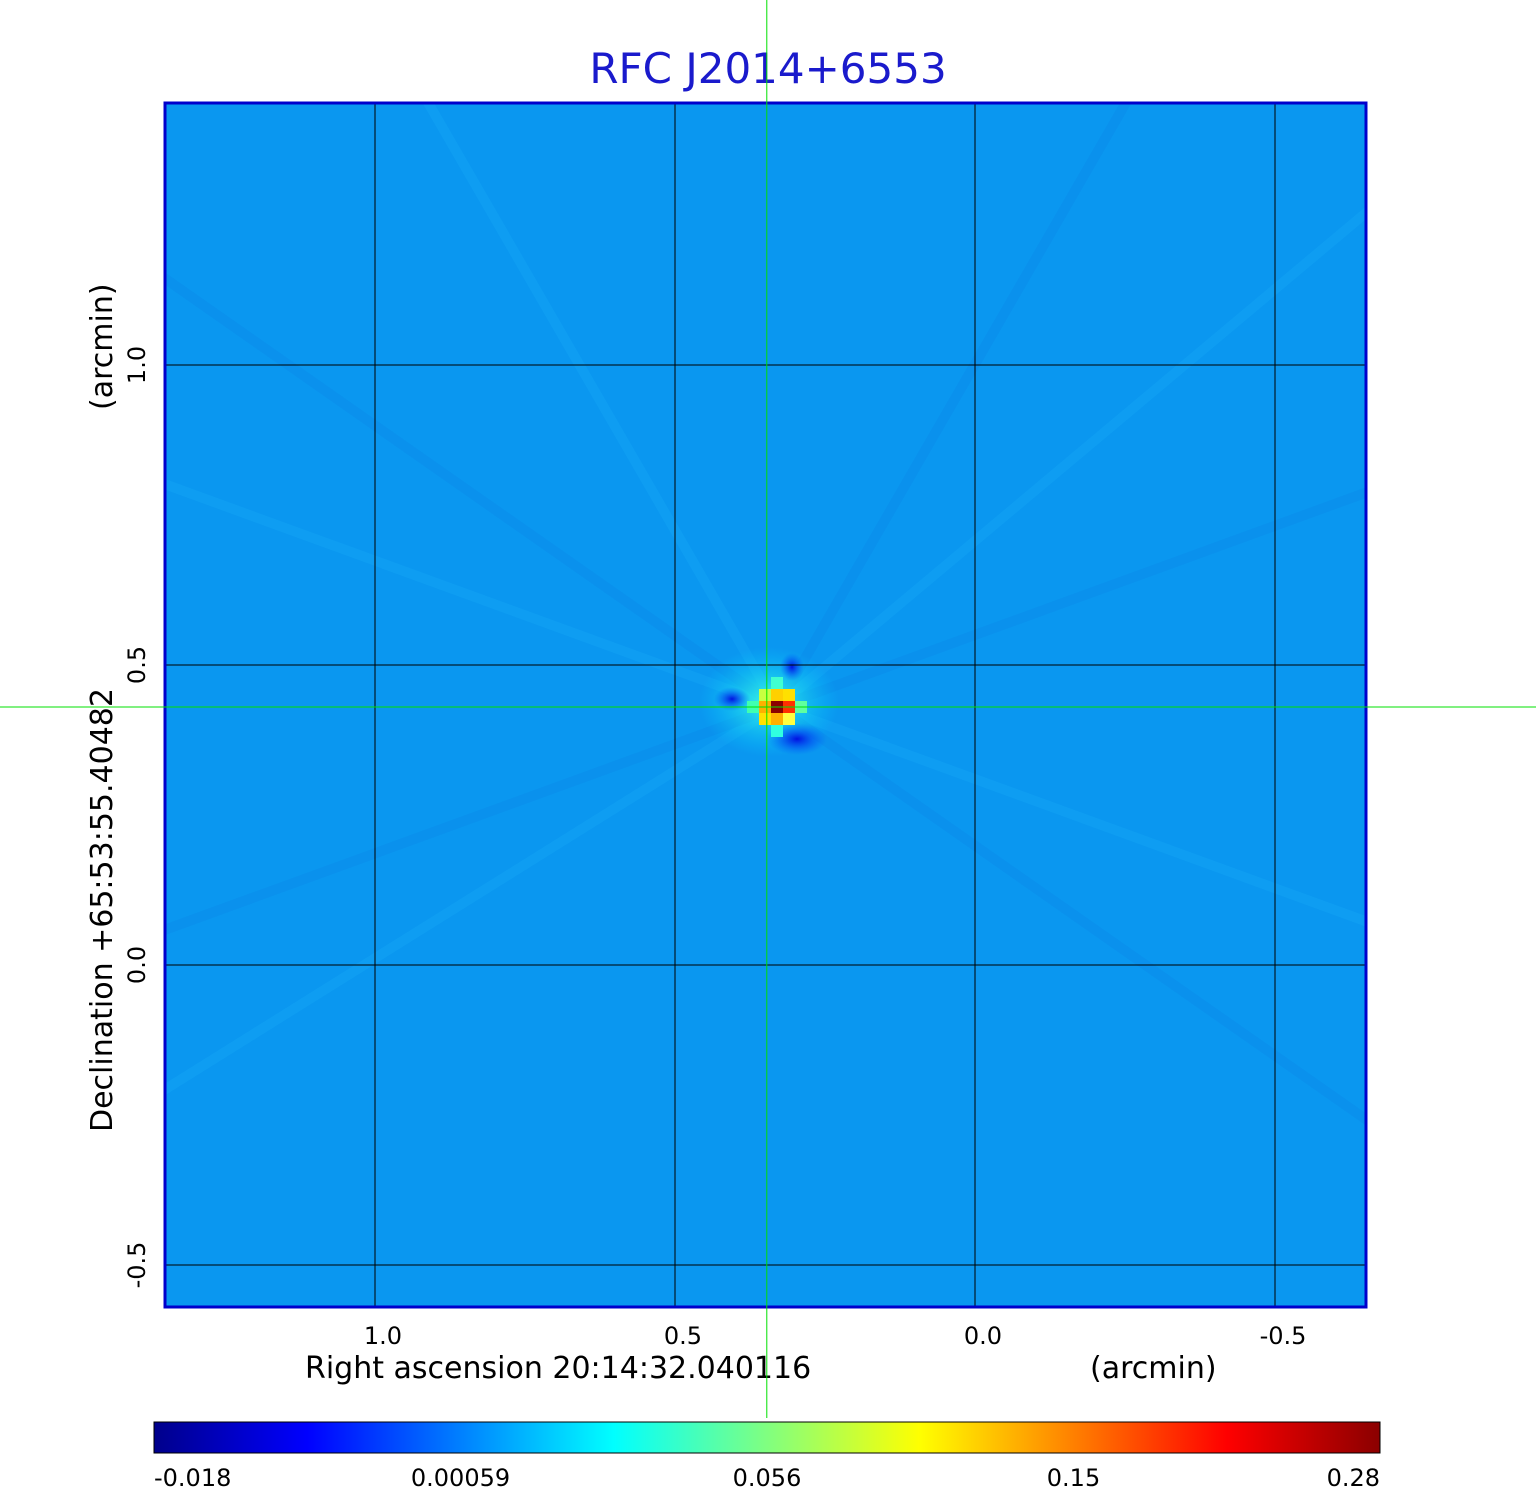 This screenshot has height=1511, width=1536. I want to click on x-tick-label: 0.5, so click(683, 1336).